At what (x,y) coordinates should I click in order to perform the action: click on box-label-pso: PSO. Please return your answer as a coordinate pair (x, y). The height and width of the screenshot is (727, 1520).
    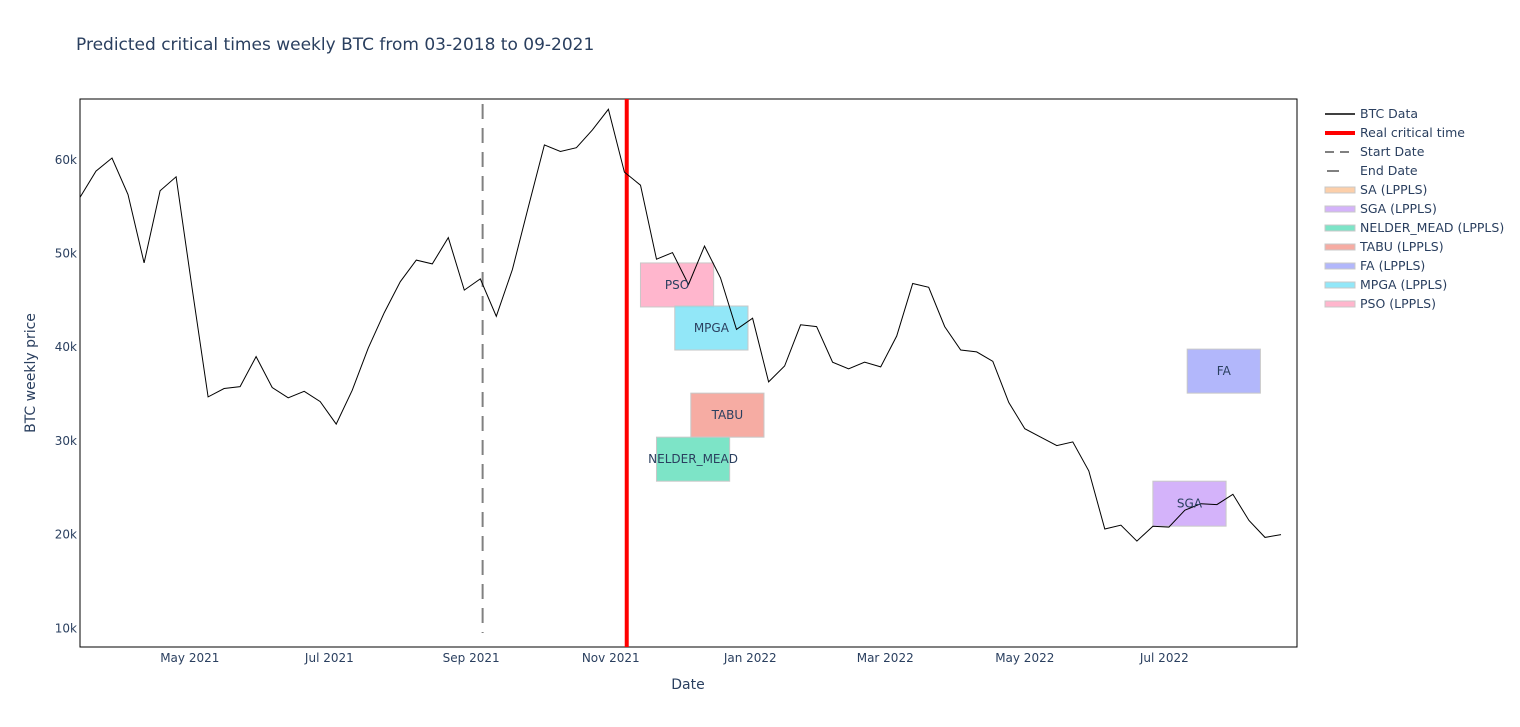
    Looking at the image, I should click on (677, 285).